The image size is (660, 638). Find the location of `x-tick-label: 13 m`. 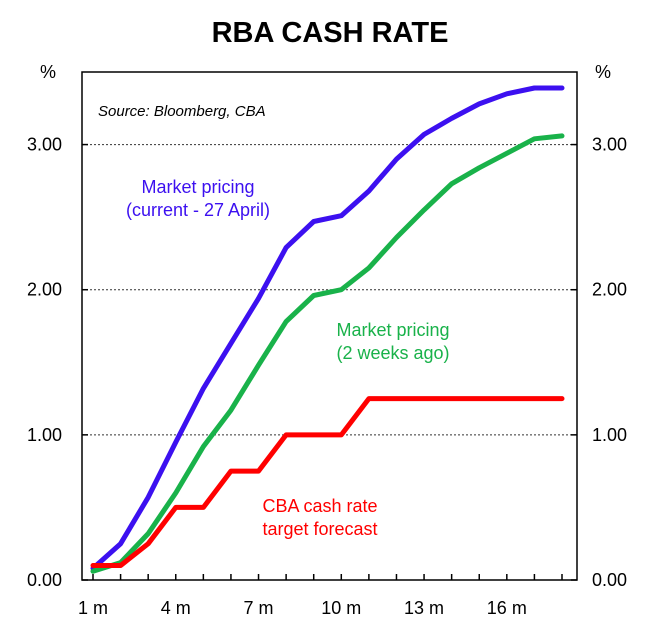

x-tick-label: 13 m is located at coordinates (424, 608).